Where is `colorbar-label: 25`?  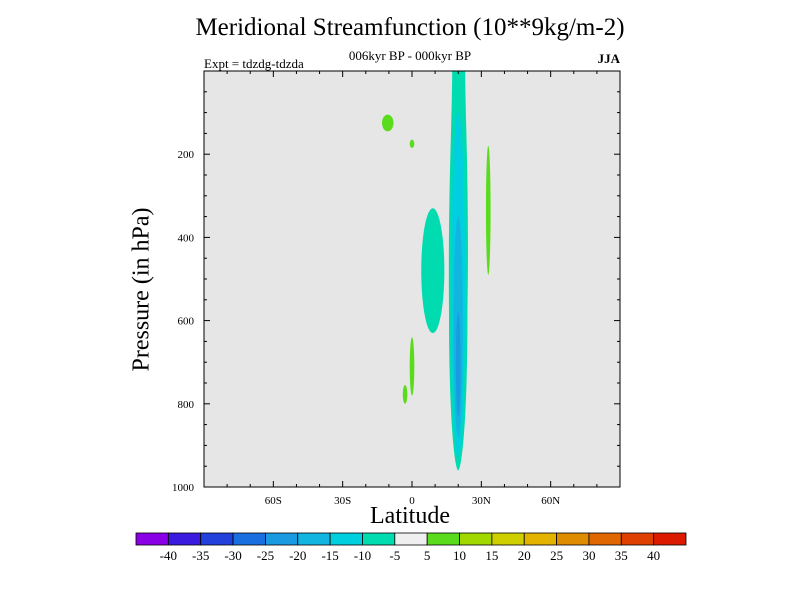 colorbar-label: 25 is located at coordinates (556, 555).